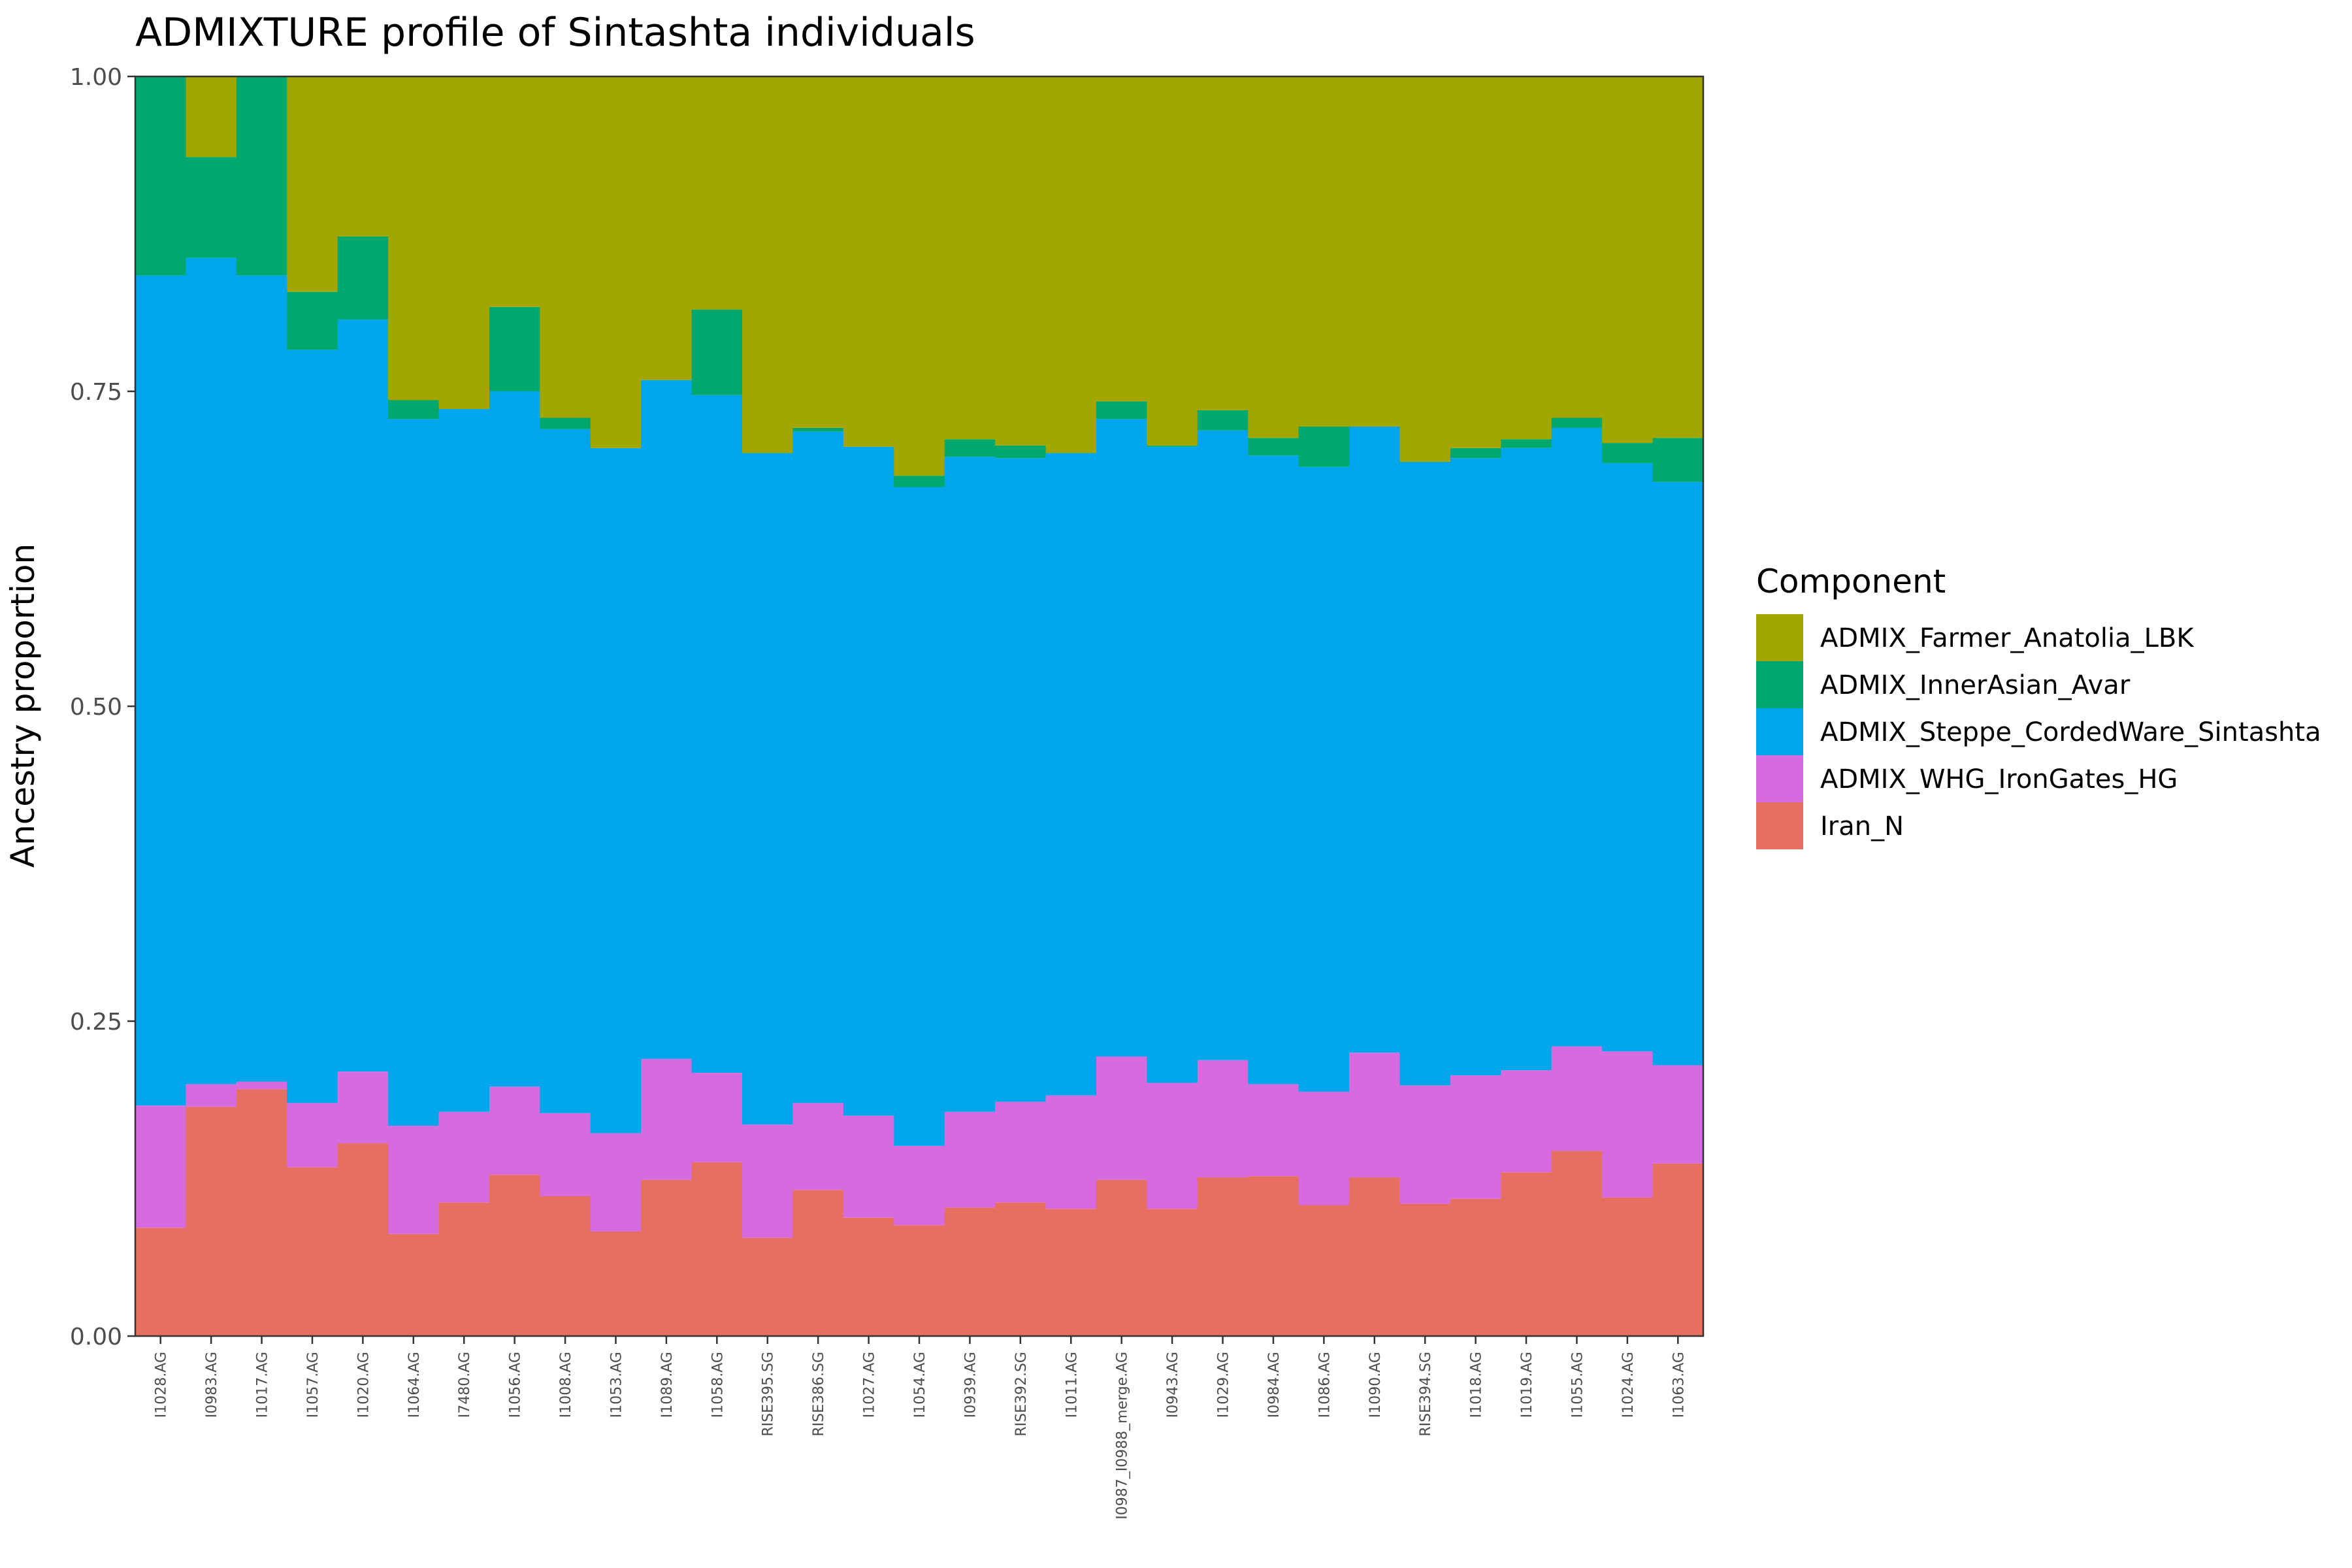 The image size is (2352, 1568). Describe the element at coordinates (312, 184) in the screenshot. I see `bar-segment-I1057.AG-ADMIX_Farmer_Anatolia_LBK` at that location.